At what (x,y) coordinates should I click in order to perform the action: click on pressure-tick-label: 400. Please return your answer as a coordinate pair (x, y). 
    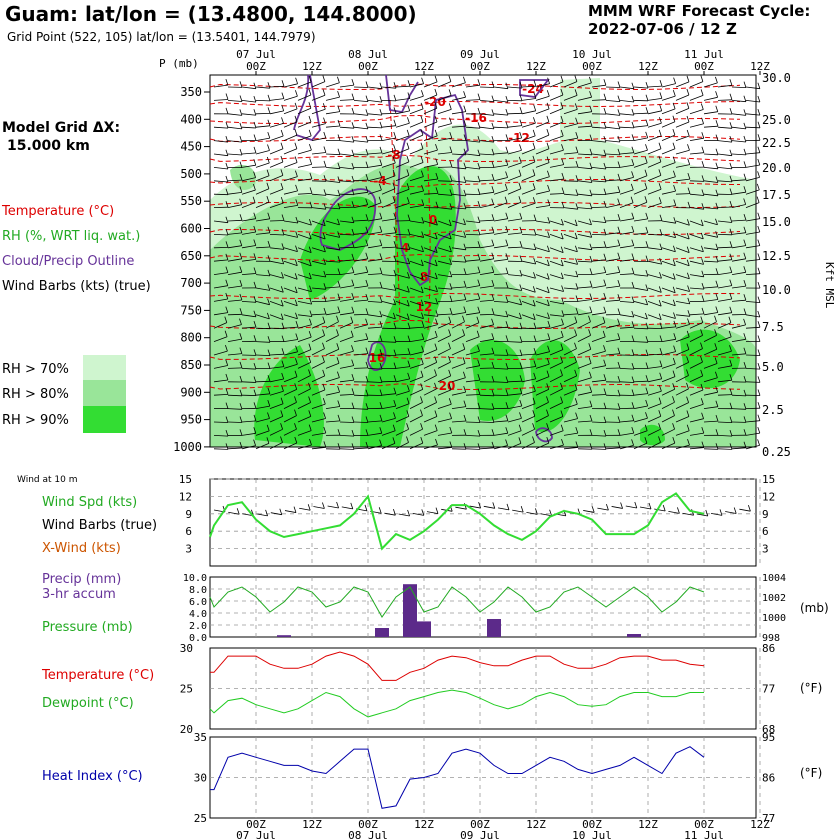
    Looking at the image, I should click on (191, 119).